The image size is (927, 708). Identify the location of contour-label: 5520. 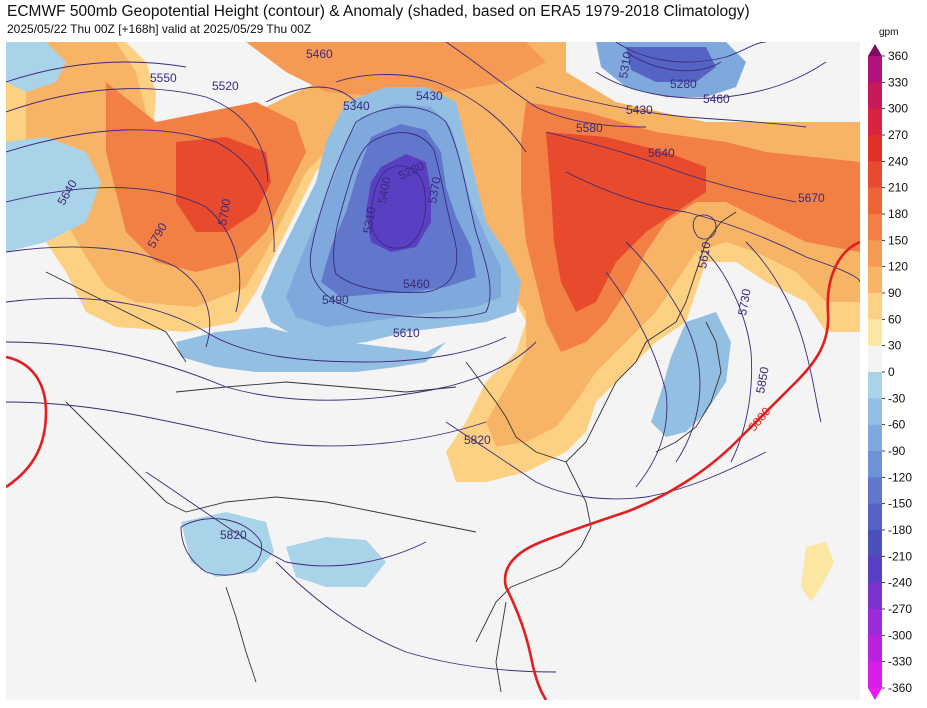
(225, 86).